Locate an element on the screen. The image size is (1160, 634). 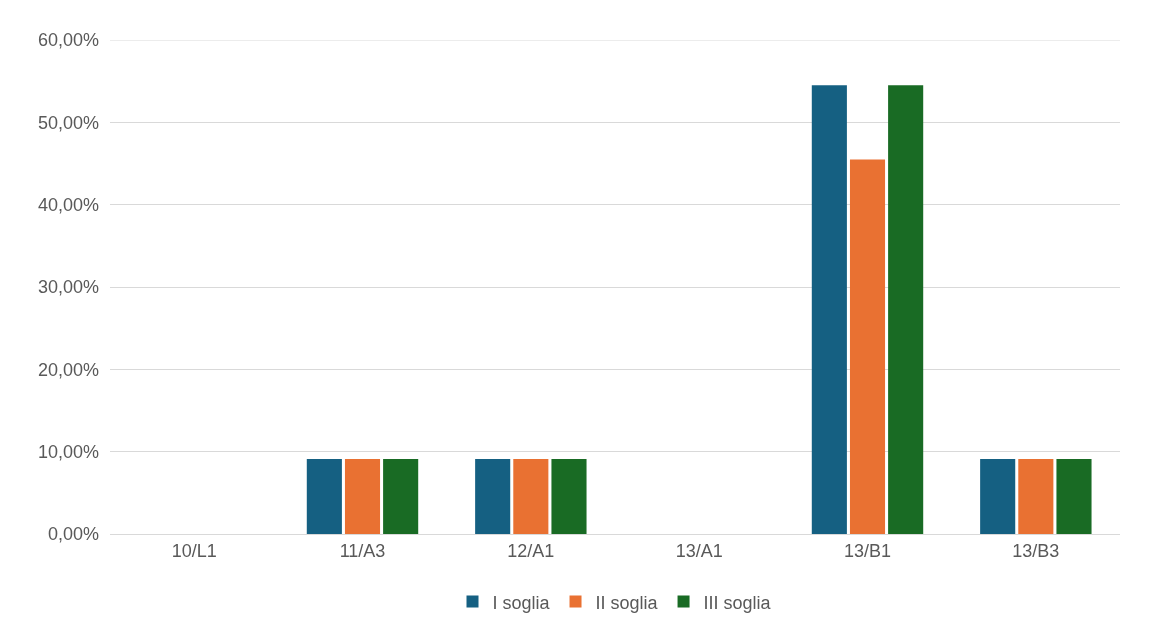
legend-label: II soglia is located at coordinates (627, 602).